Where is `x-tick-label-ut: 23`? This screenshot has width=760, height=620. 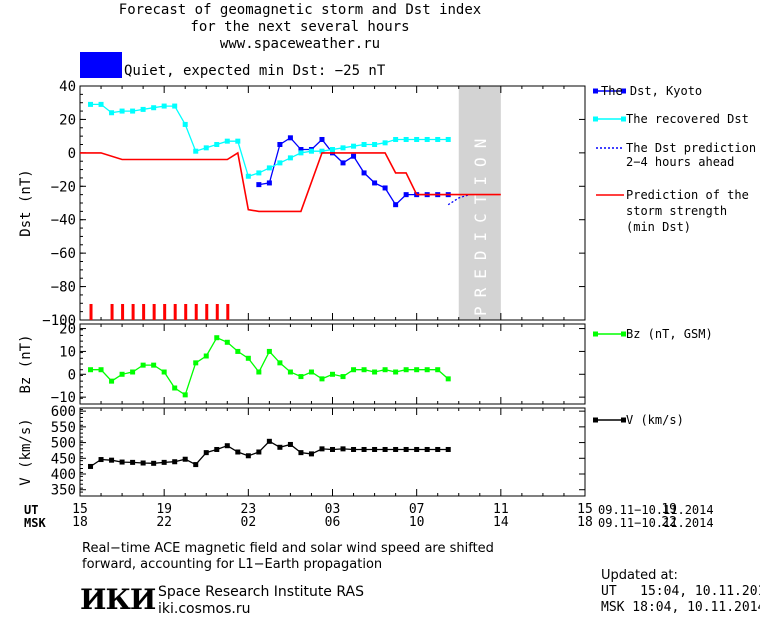 x-tick-label-ut: 23 is located at coordinates (249, 509).